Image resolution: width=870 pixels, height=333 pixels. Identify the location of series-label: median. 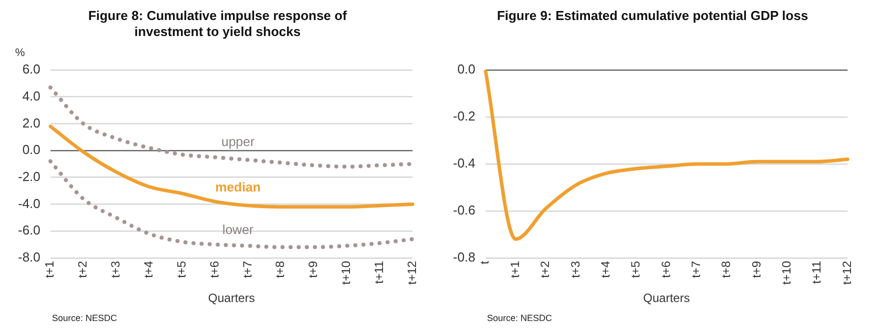
(238, 187).